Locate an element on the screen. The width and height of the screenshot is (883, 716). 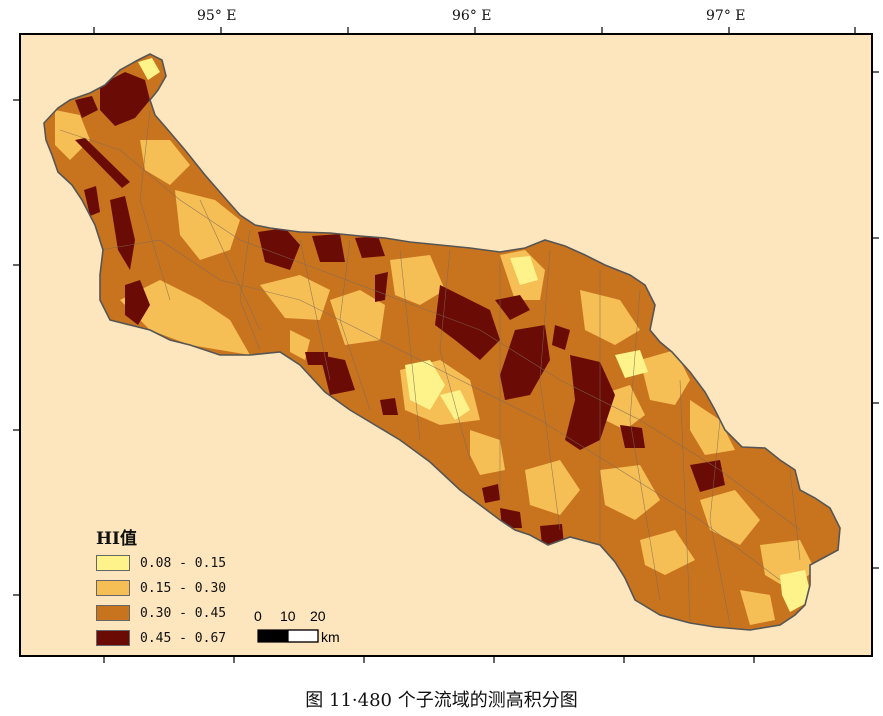
legend-item: 0.30 - 0.45 is located at coordinates (161, 613).